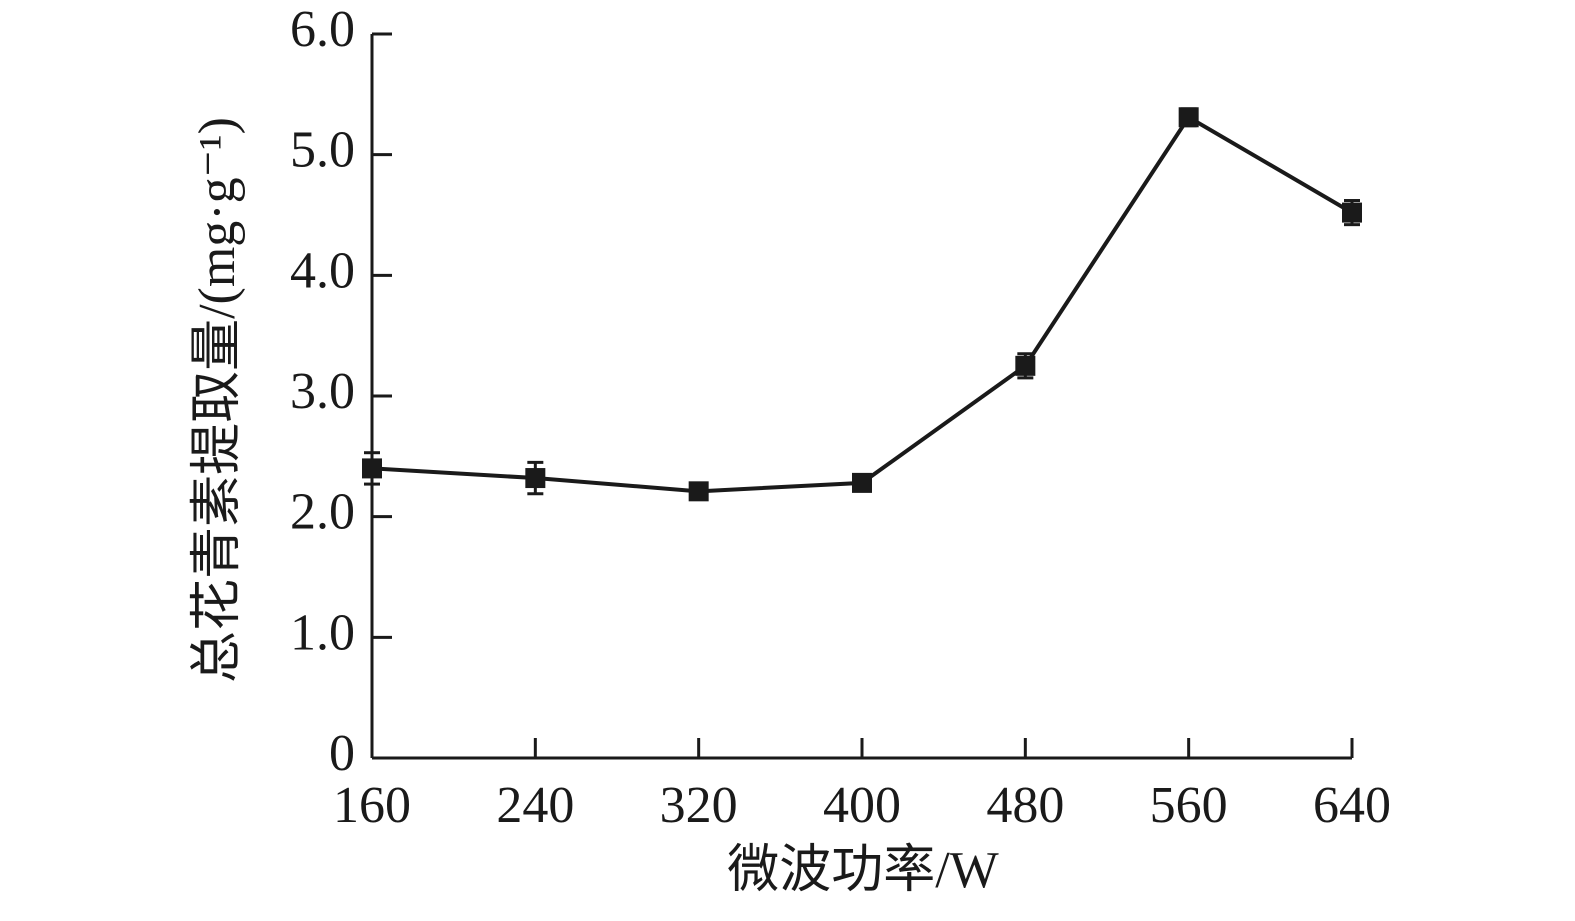 This screenshot has width=1575, height=921. I want to click on x-tick-label: 640, so click(1352, 805).